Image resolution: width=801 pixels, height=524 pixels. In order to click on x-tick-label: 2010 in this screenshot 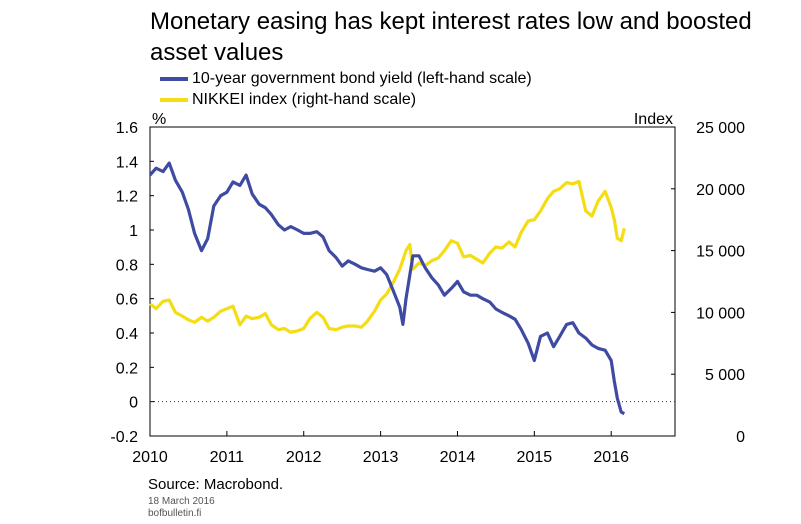, I will do `click(150, 457)`.